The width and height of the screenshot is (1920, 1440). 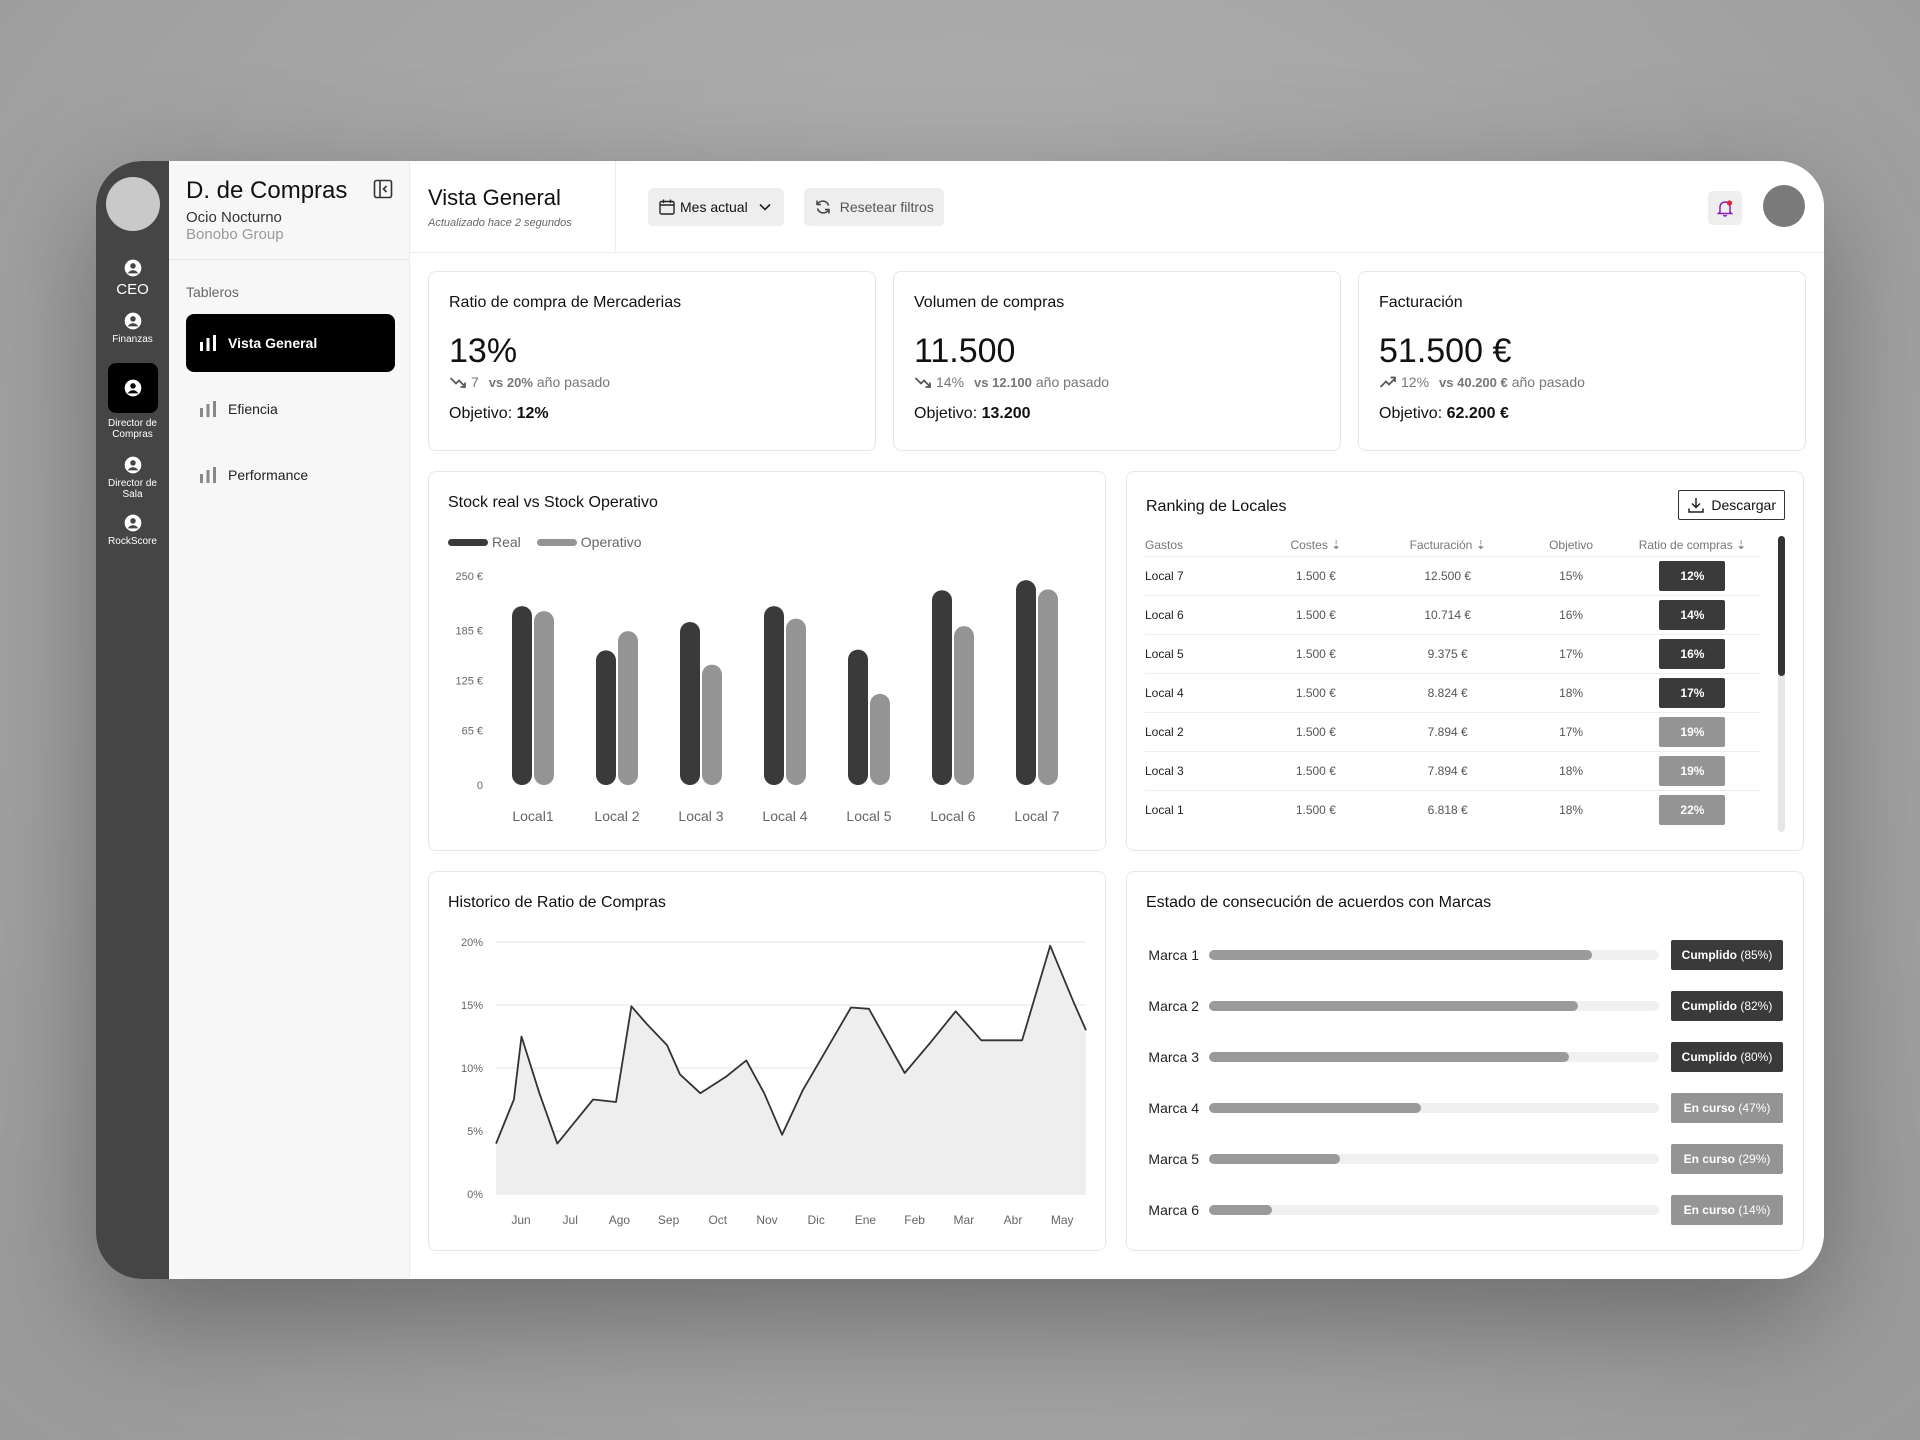 I want to click on cell-ratio: 22%, so click(x=1692, y=809).